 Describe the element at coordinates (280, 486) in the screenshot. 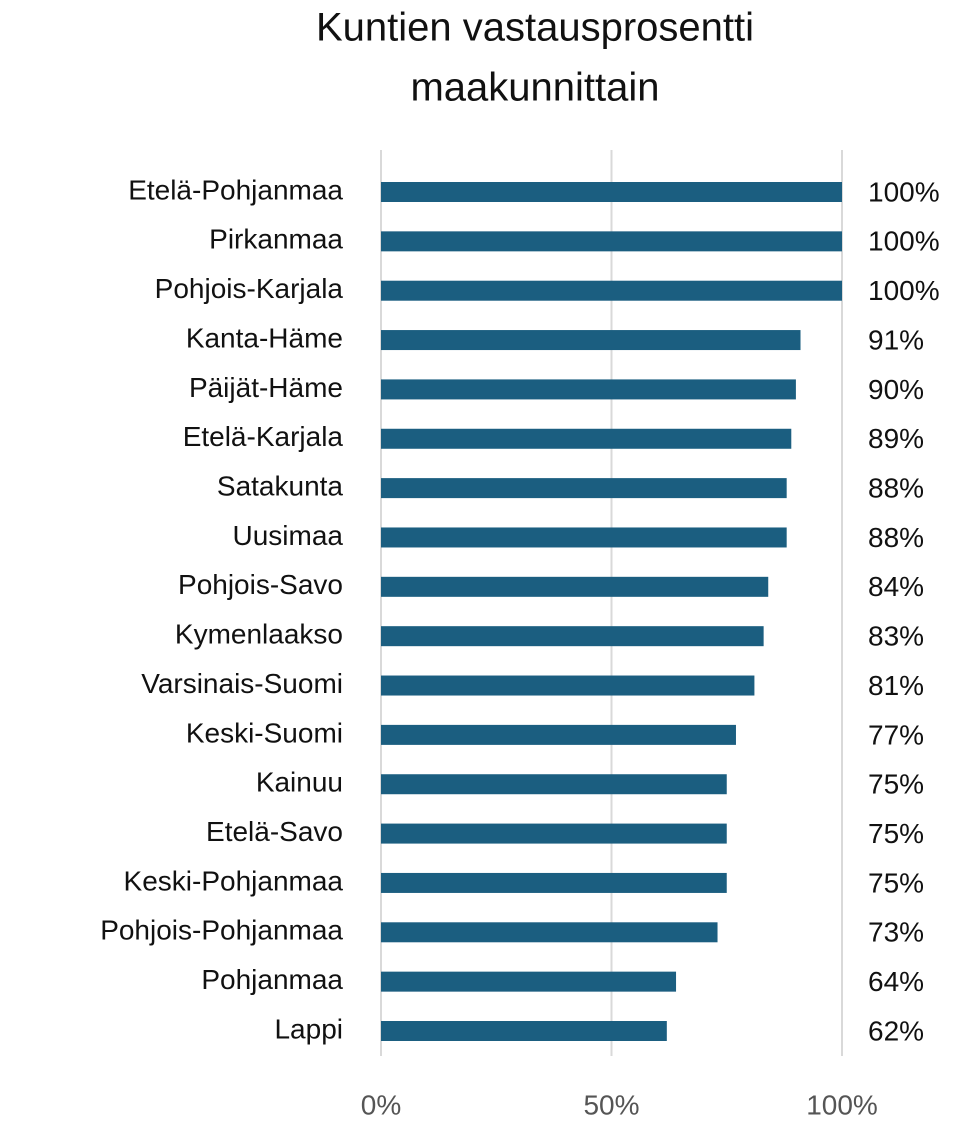

I see `y-tick-label: Satakunta` at that location.